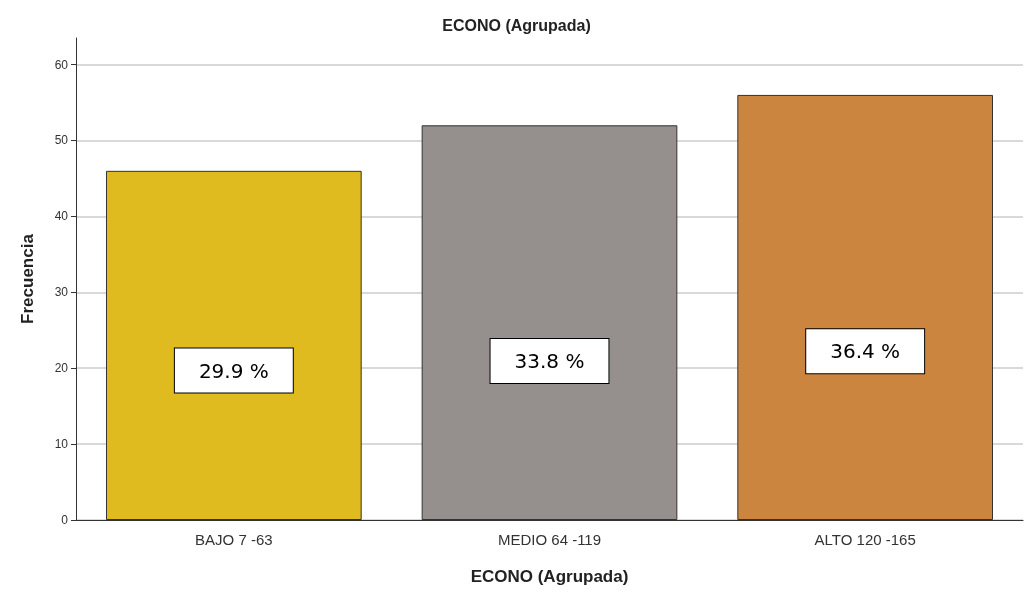 The height and width of the screenshot is (604, 1033). I want to click on y-tick-label: 0, so click(65, 520).